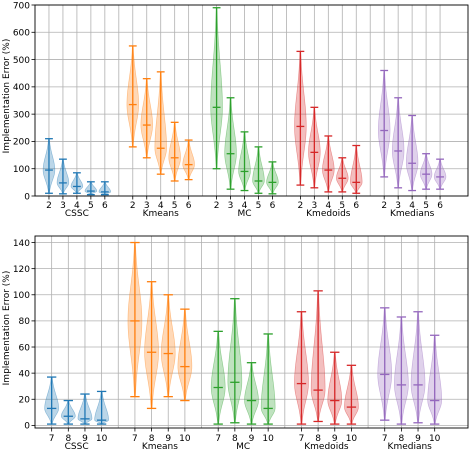 The width and height of the screenshot is (474, 452). What do you see at coordinates (160, 447) in the screenshot?
I see `method-label: Kmeans` at bounding box center [160, 447].